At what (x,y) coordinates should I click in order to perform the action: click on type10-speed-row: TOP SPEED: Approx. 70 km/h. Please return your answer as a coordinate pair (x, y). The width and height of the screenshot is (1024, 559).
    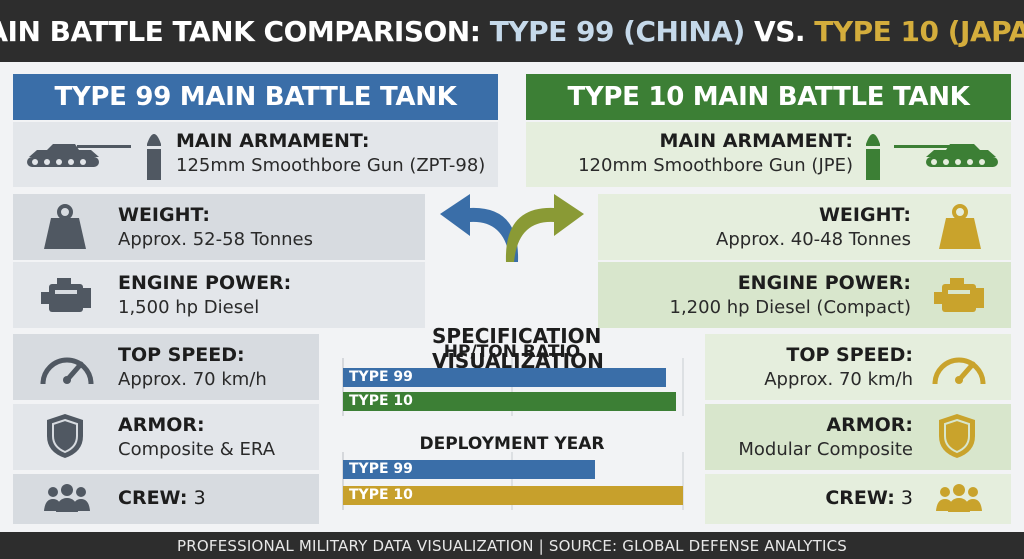
    Looking at the image, I should click on (858, 367).